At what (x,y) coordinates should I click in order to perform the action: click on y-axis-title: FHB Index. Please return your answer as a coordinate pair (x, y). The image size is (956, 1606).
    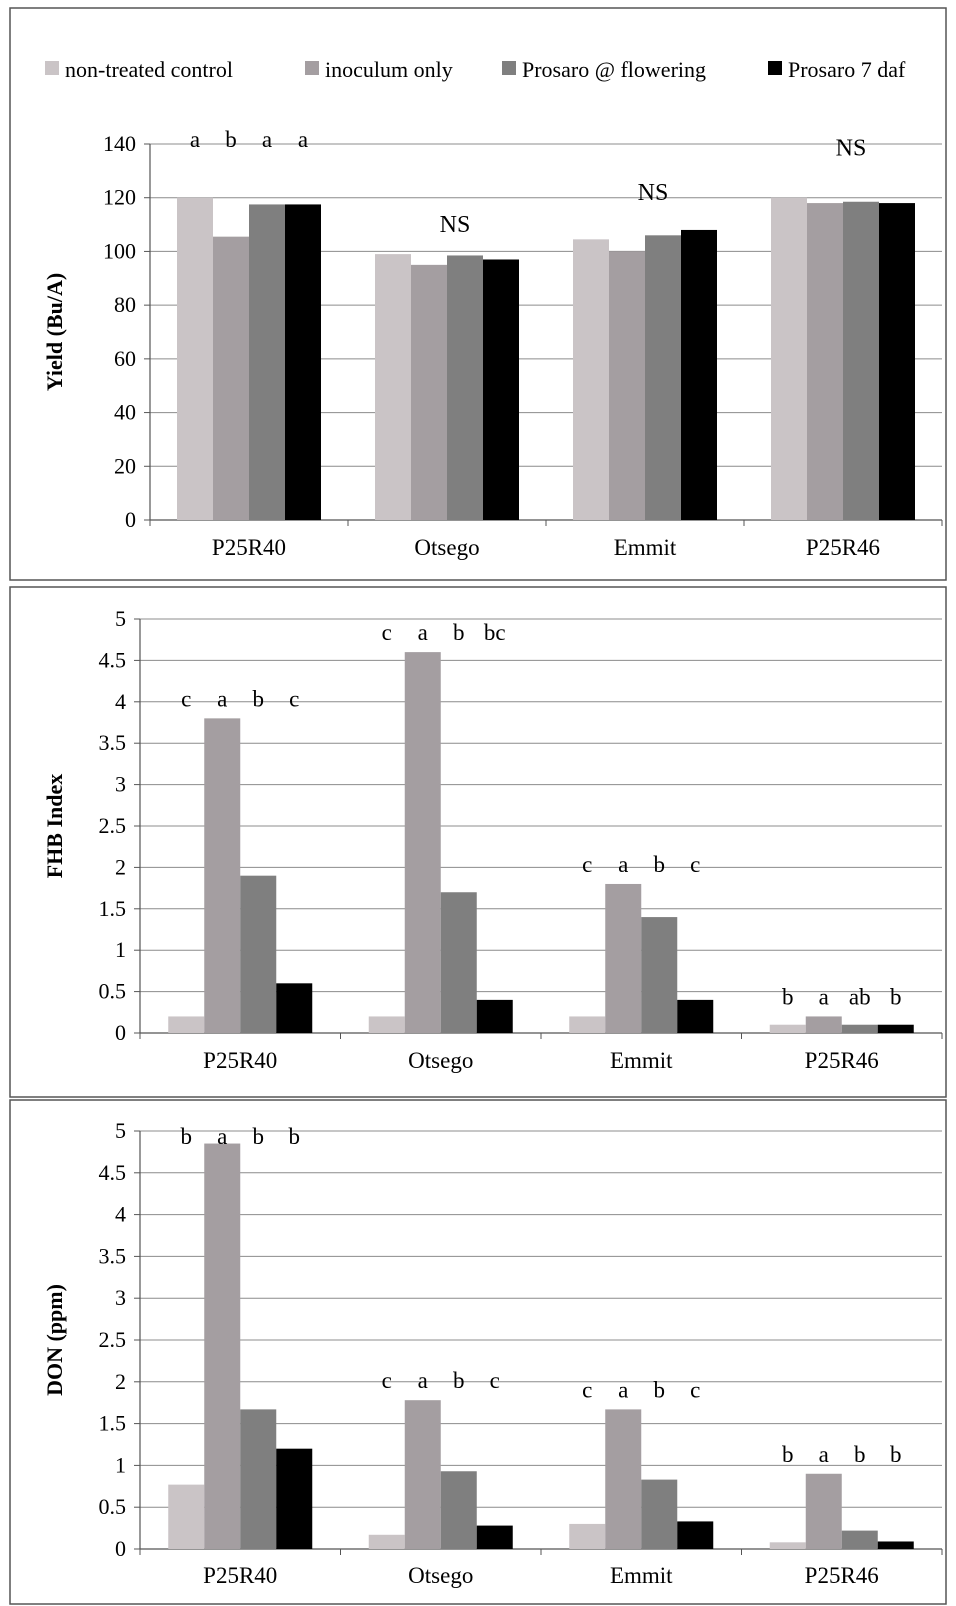
    Looking at the image, I should click on (54, 826).